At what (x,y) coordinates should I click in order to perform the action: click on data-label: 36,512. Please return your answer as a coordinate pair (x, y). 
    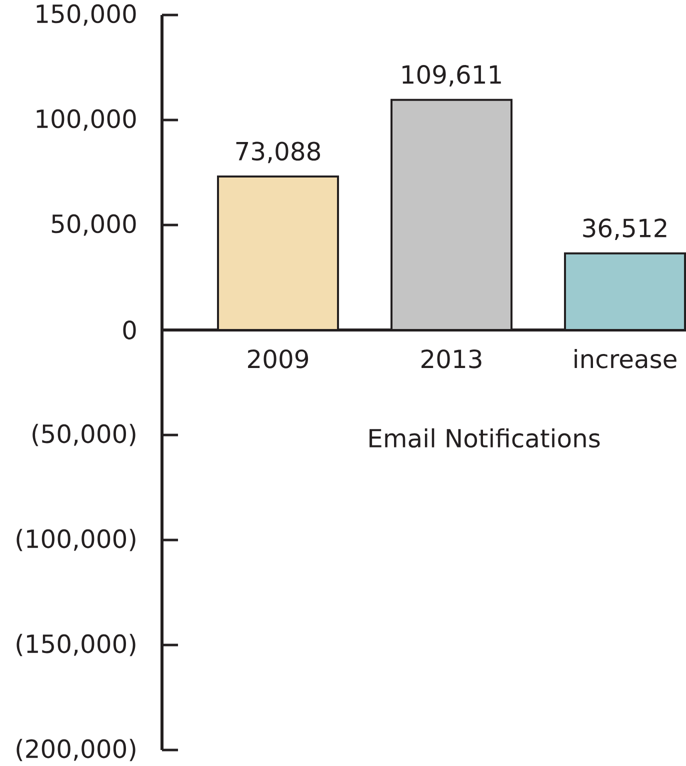
    Looking at the image, I should click on (624, 229).